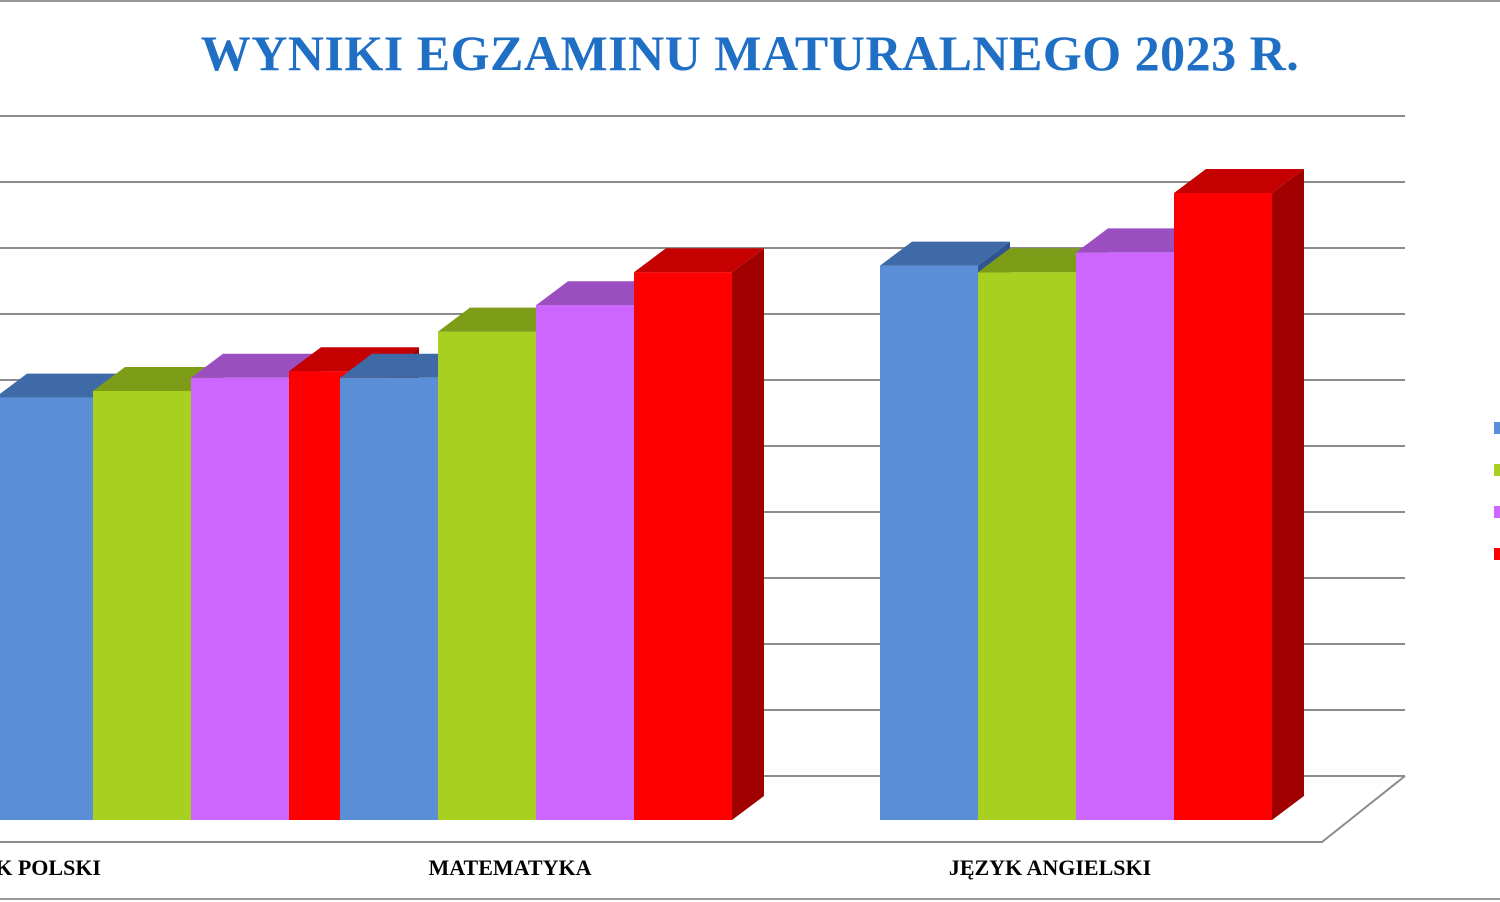 This screenshot has height=902, width=1500. Describe the element at coordinates (510, 867) in the screenshot. I see `category-label: MATEMATYKA` at that location.